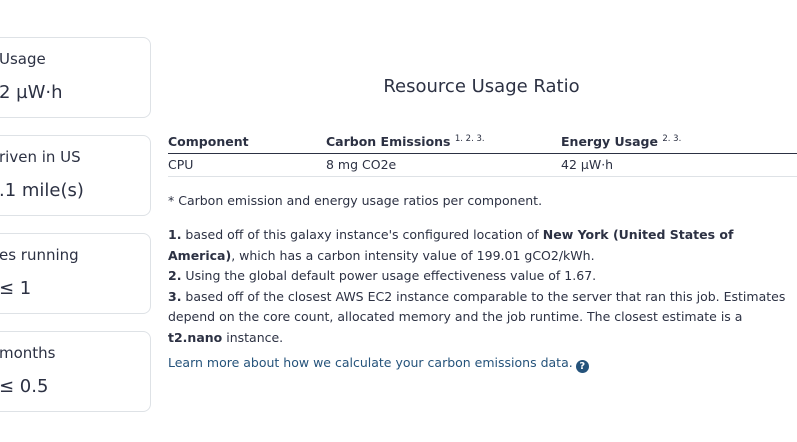 The height and width of the screenshot is (442, 797). What do you see at coordinates (175, 234) in the screenshot?
I see `note-marker: 1.` at bounding box center [175, 234].